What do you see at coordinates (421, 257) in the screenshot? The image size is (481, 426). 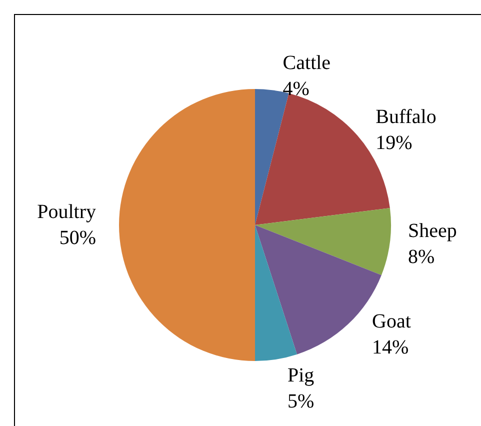 I see `data-label: 8%` at bounding box center [421, 257].